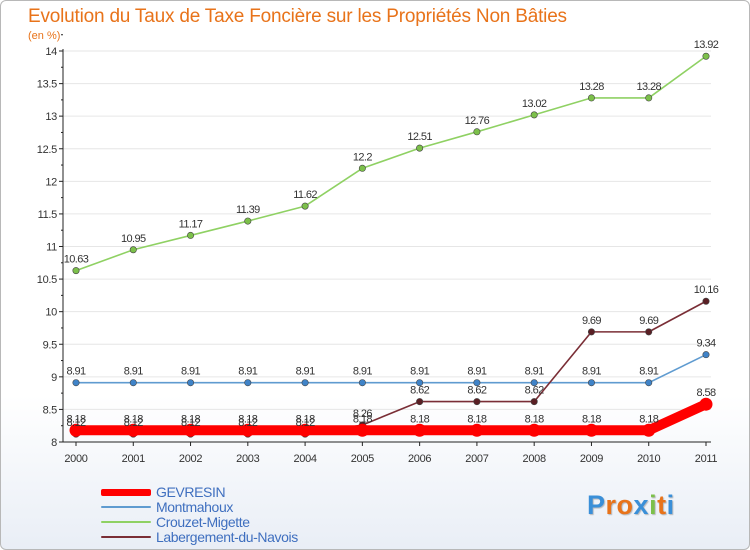  Describe the element at coordinates (133, 239) in the screenshot. I see `data-label: 10.95` at that location.